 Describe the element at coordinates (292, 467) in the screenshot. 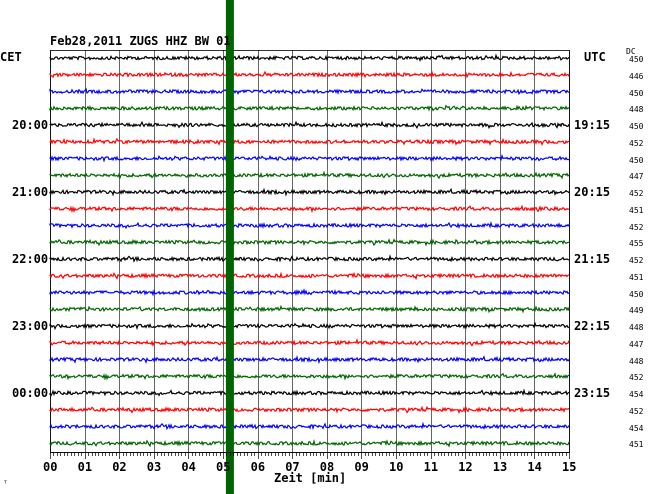

I see `x-tick-label: 07` at that location.